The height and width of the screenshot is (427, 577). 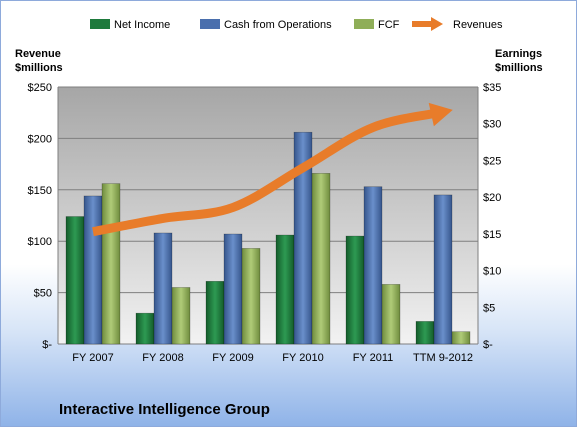 I want to click on right-axis: $- $5 $10 $15 $20 $25 $30 $35, so click(x=492, y=216).